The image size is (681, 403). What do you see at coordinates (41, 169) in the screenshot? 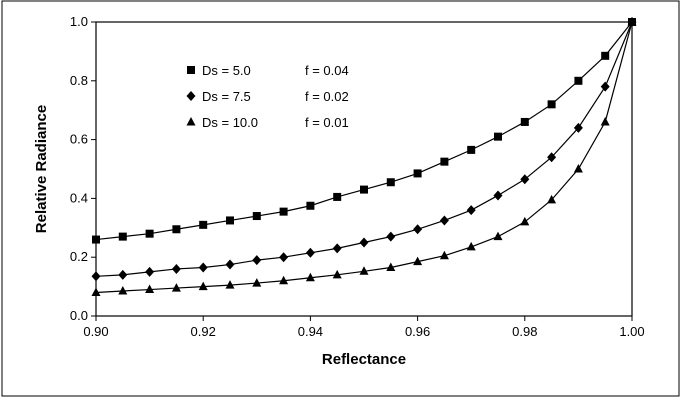
I see `y-axis-title: Relative Radiance` at bounding box center [41, 169].